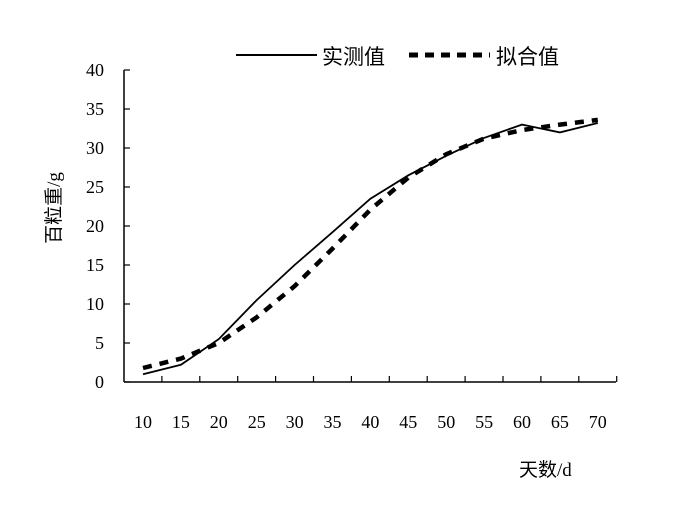 This screenshot has height=518, width=683. What do you see at coordinates (99, 343) in the screenshot?
I see `y-tick-label: 5` at bounding box center [99, 343].